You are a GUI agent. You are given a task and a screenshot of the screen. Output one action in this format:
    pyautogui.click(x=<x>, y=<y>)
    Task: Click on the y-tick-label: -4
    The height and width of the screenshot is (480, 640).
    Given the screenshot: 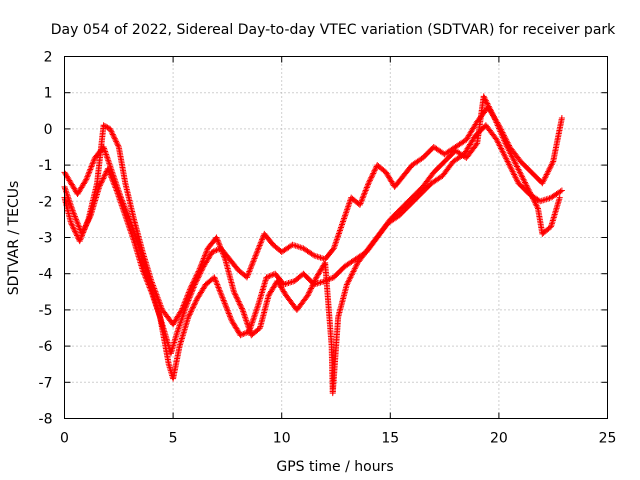 What is the action you would take?
    pyautogui.click(x=46, y=275)
    